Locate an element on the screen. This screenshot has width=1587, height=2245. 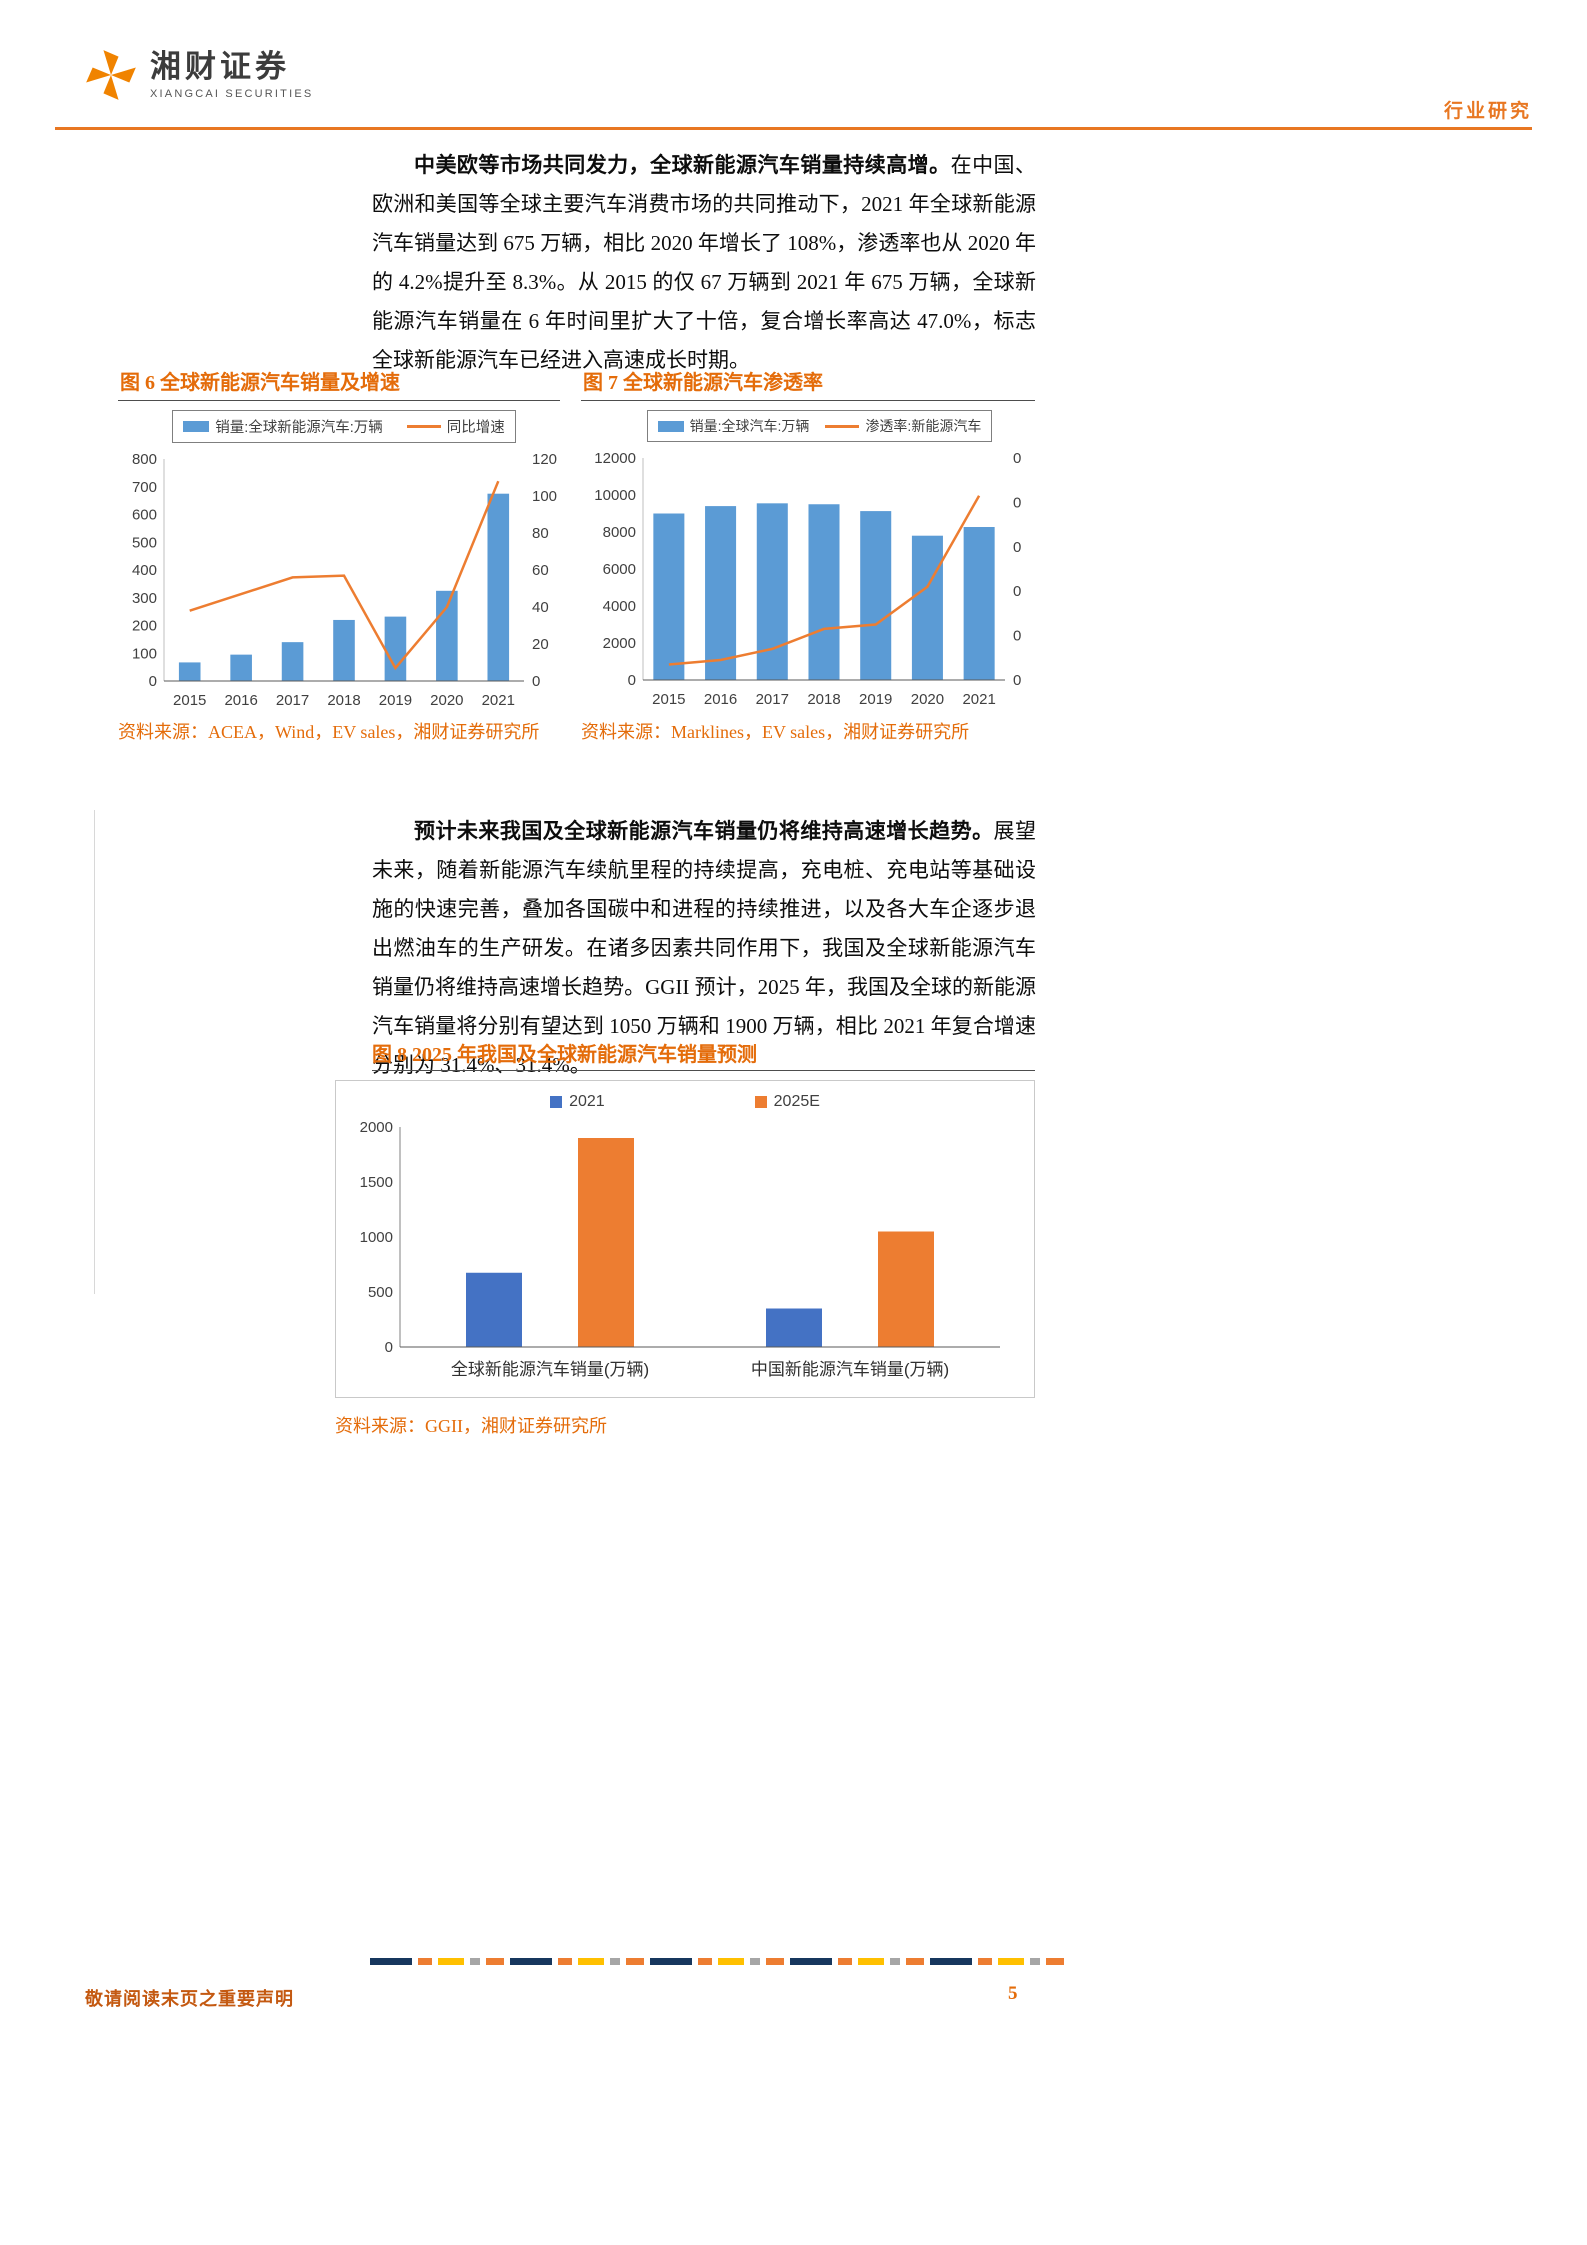
paragraph2-lead: 预计未来我国及全球新能源汽车销量仍将维持高速增长趋势。 is located at coordinates (704, 831).